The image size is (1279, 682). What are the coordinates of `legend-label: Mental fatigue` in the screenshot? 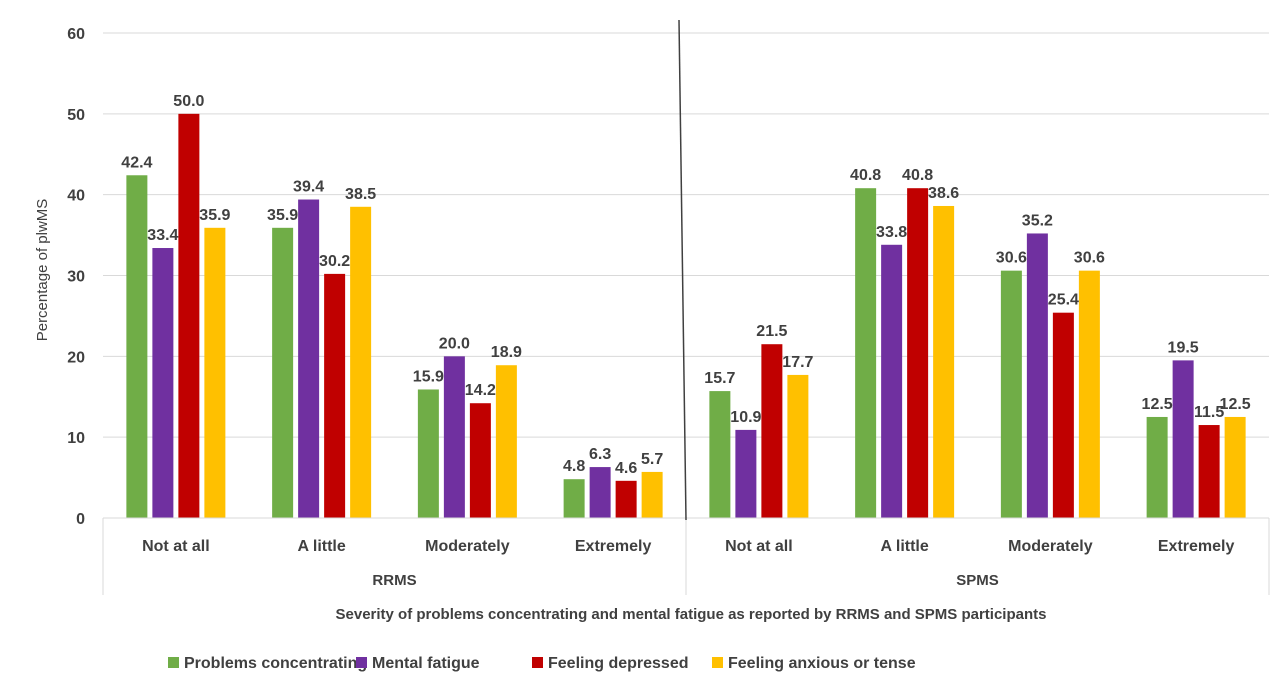 It's located at (426, 663).